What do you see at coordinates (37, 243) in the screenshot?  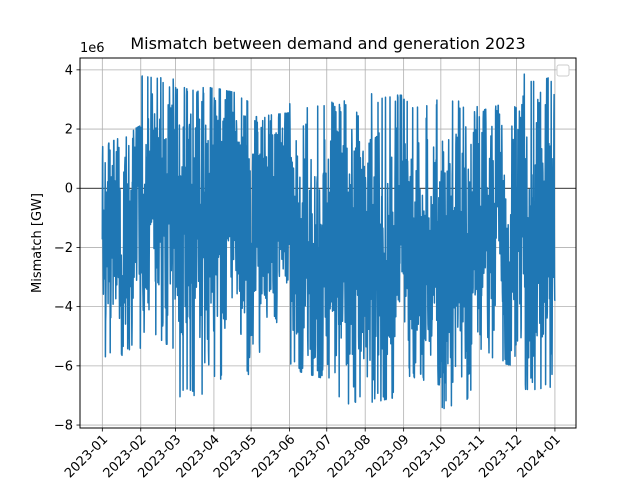 I see `y-axis-label: Mismatch [GW]` at bounding box center [37, 243].